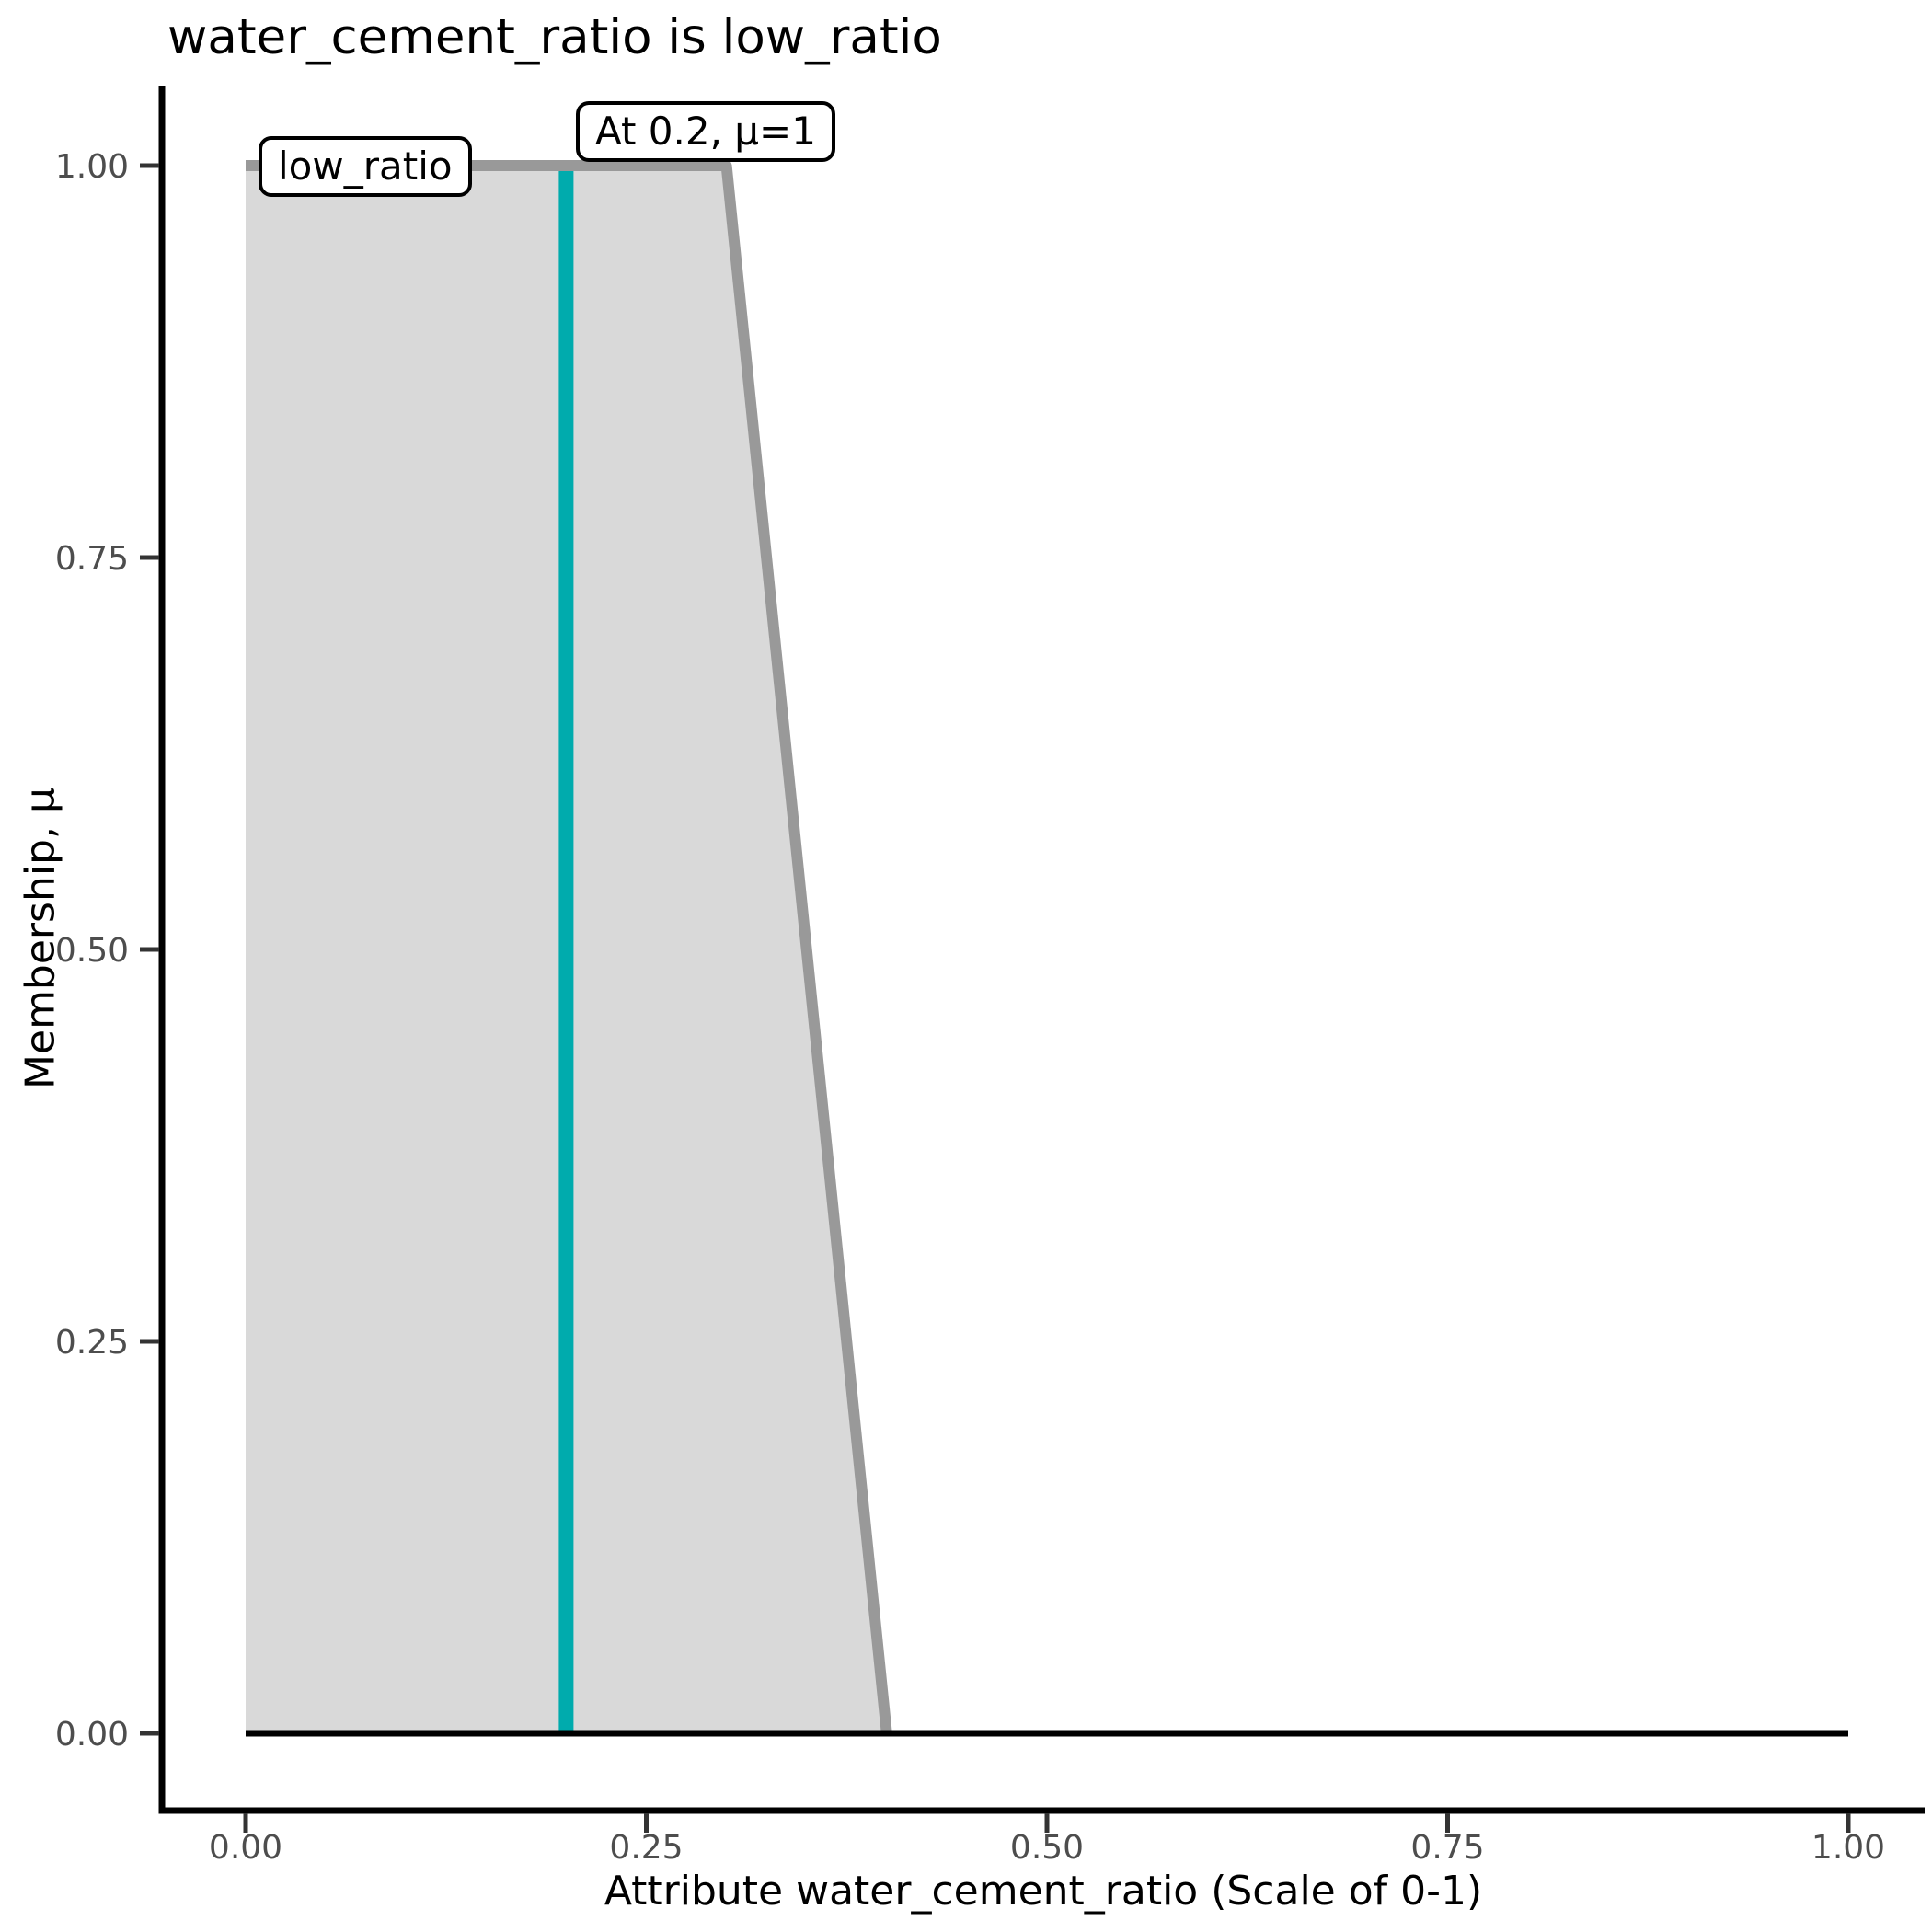  Describe the element at coordinates (92, 559) in the screenshot. I see `y-tick-label: 0.75` at that location.